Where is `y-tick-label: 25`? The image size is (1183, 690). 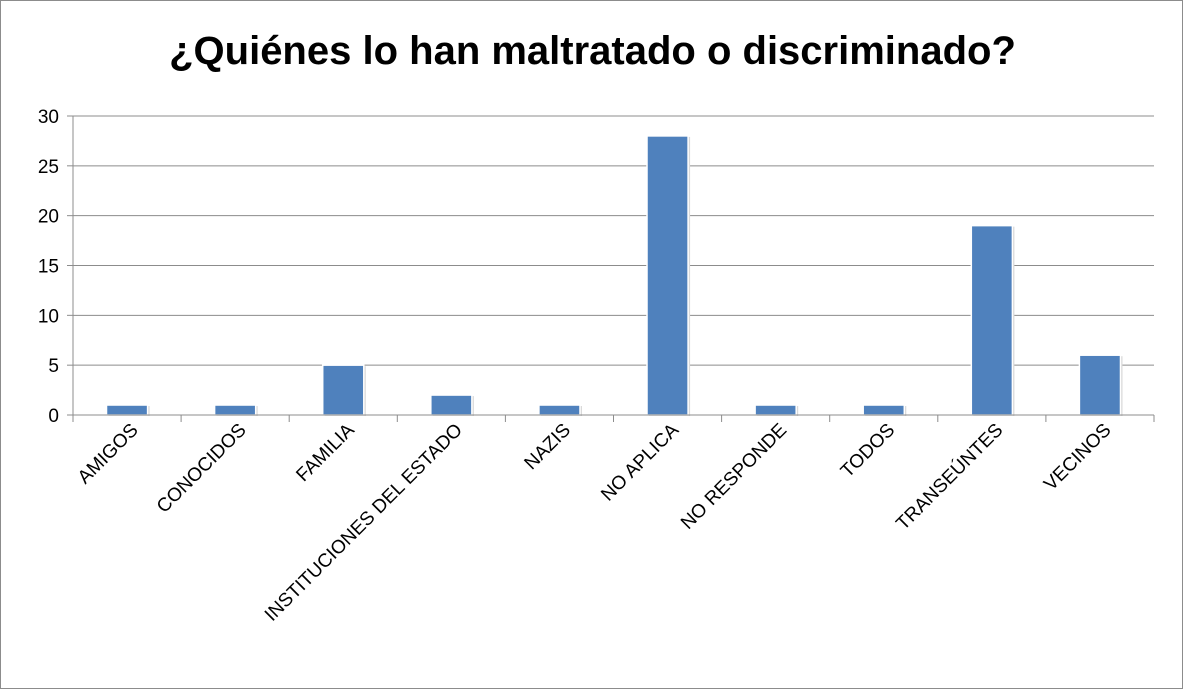
y-tick-label: 25 is located at coordinates (48, 167).